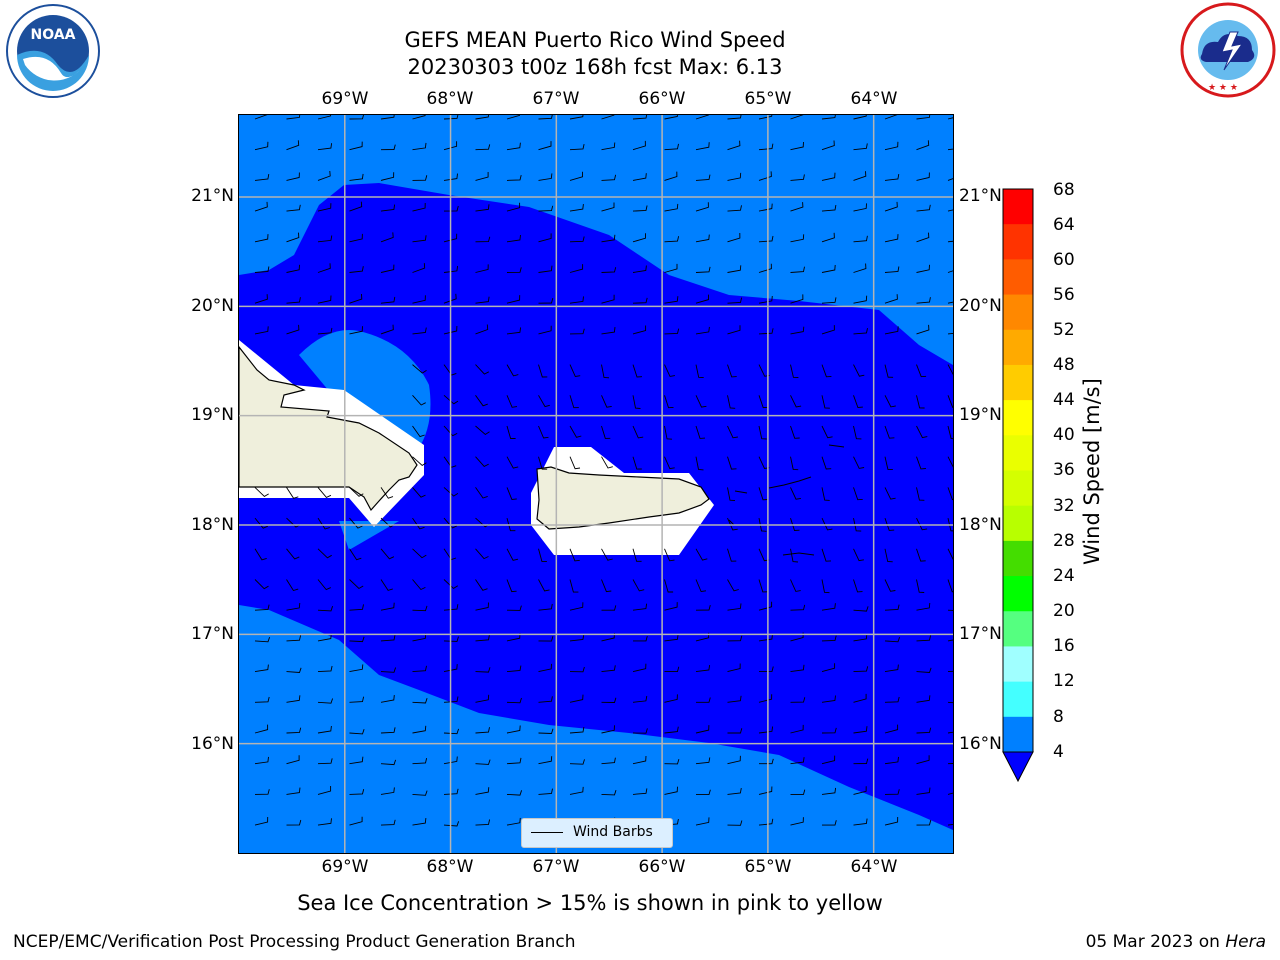  I want to click on wind-barb-legend-line, so click(547, 832).